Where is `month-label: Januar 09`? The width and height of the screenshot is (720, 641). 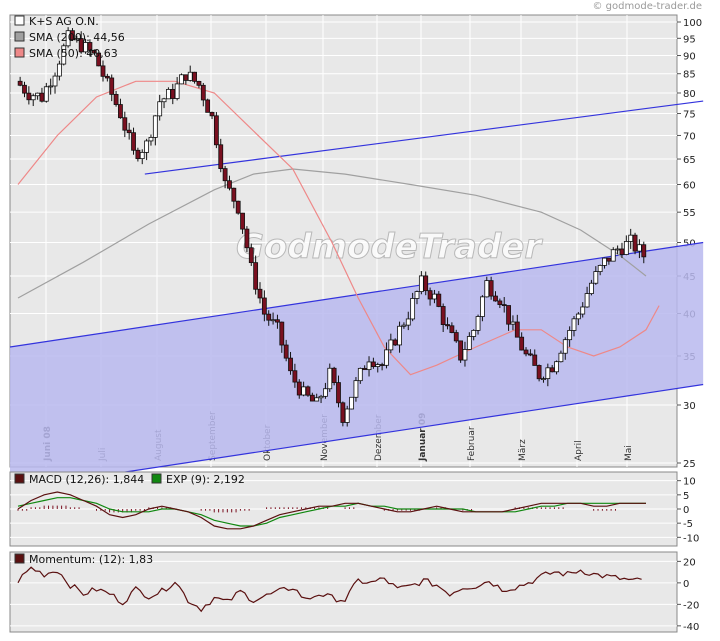 month-label: Januar 09 is located at coordinates (423, 437).